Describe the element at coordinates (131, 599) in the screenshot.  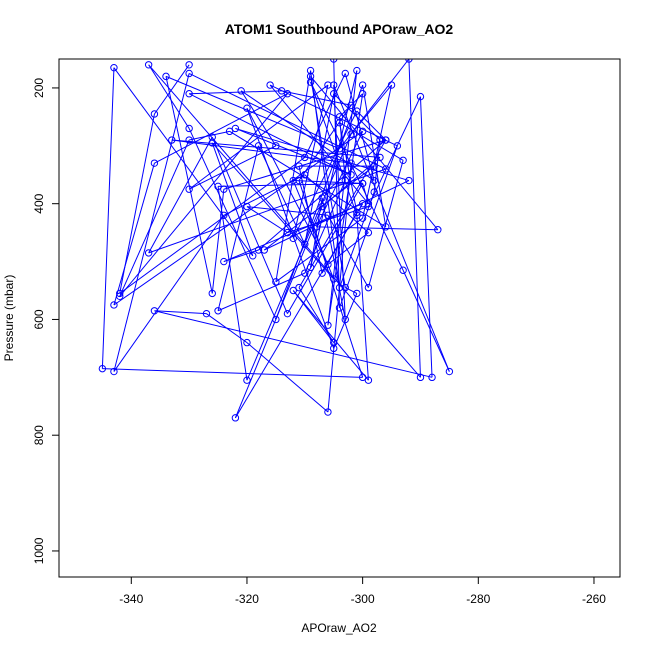
I see `x-tick-label: -340` at that location.